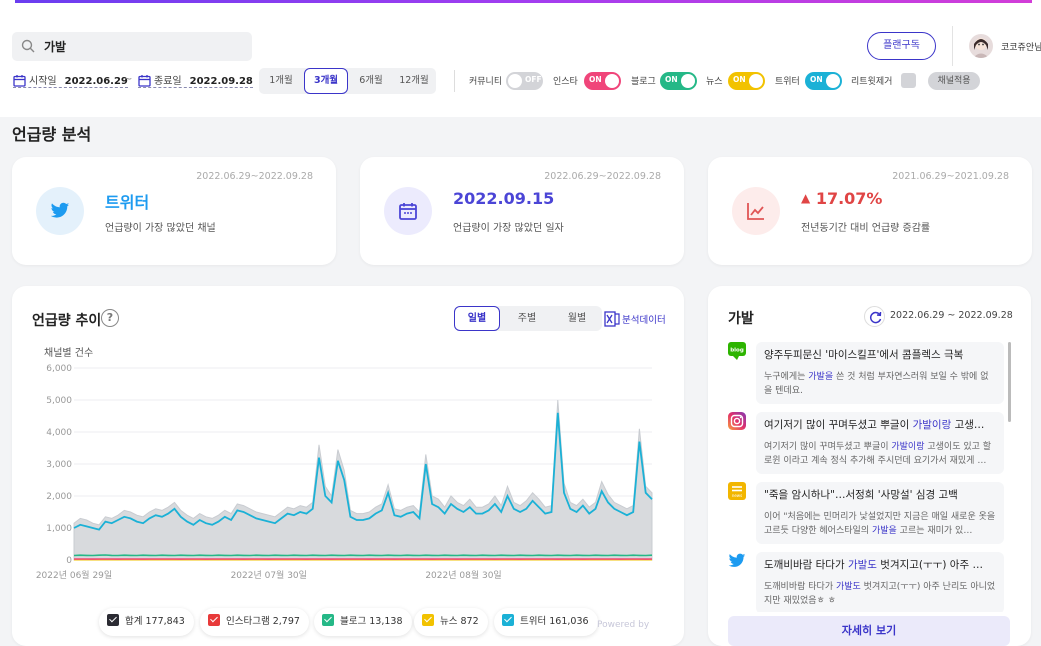 This screenshot has width=1041, height=646. I want to click on period-3-months: 3개월, so click(326, 81).